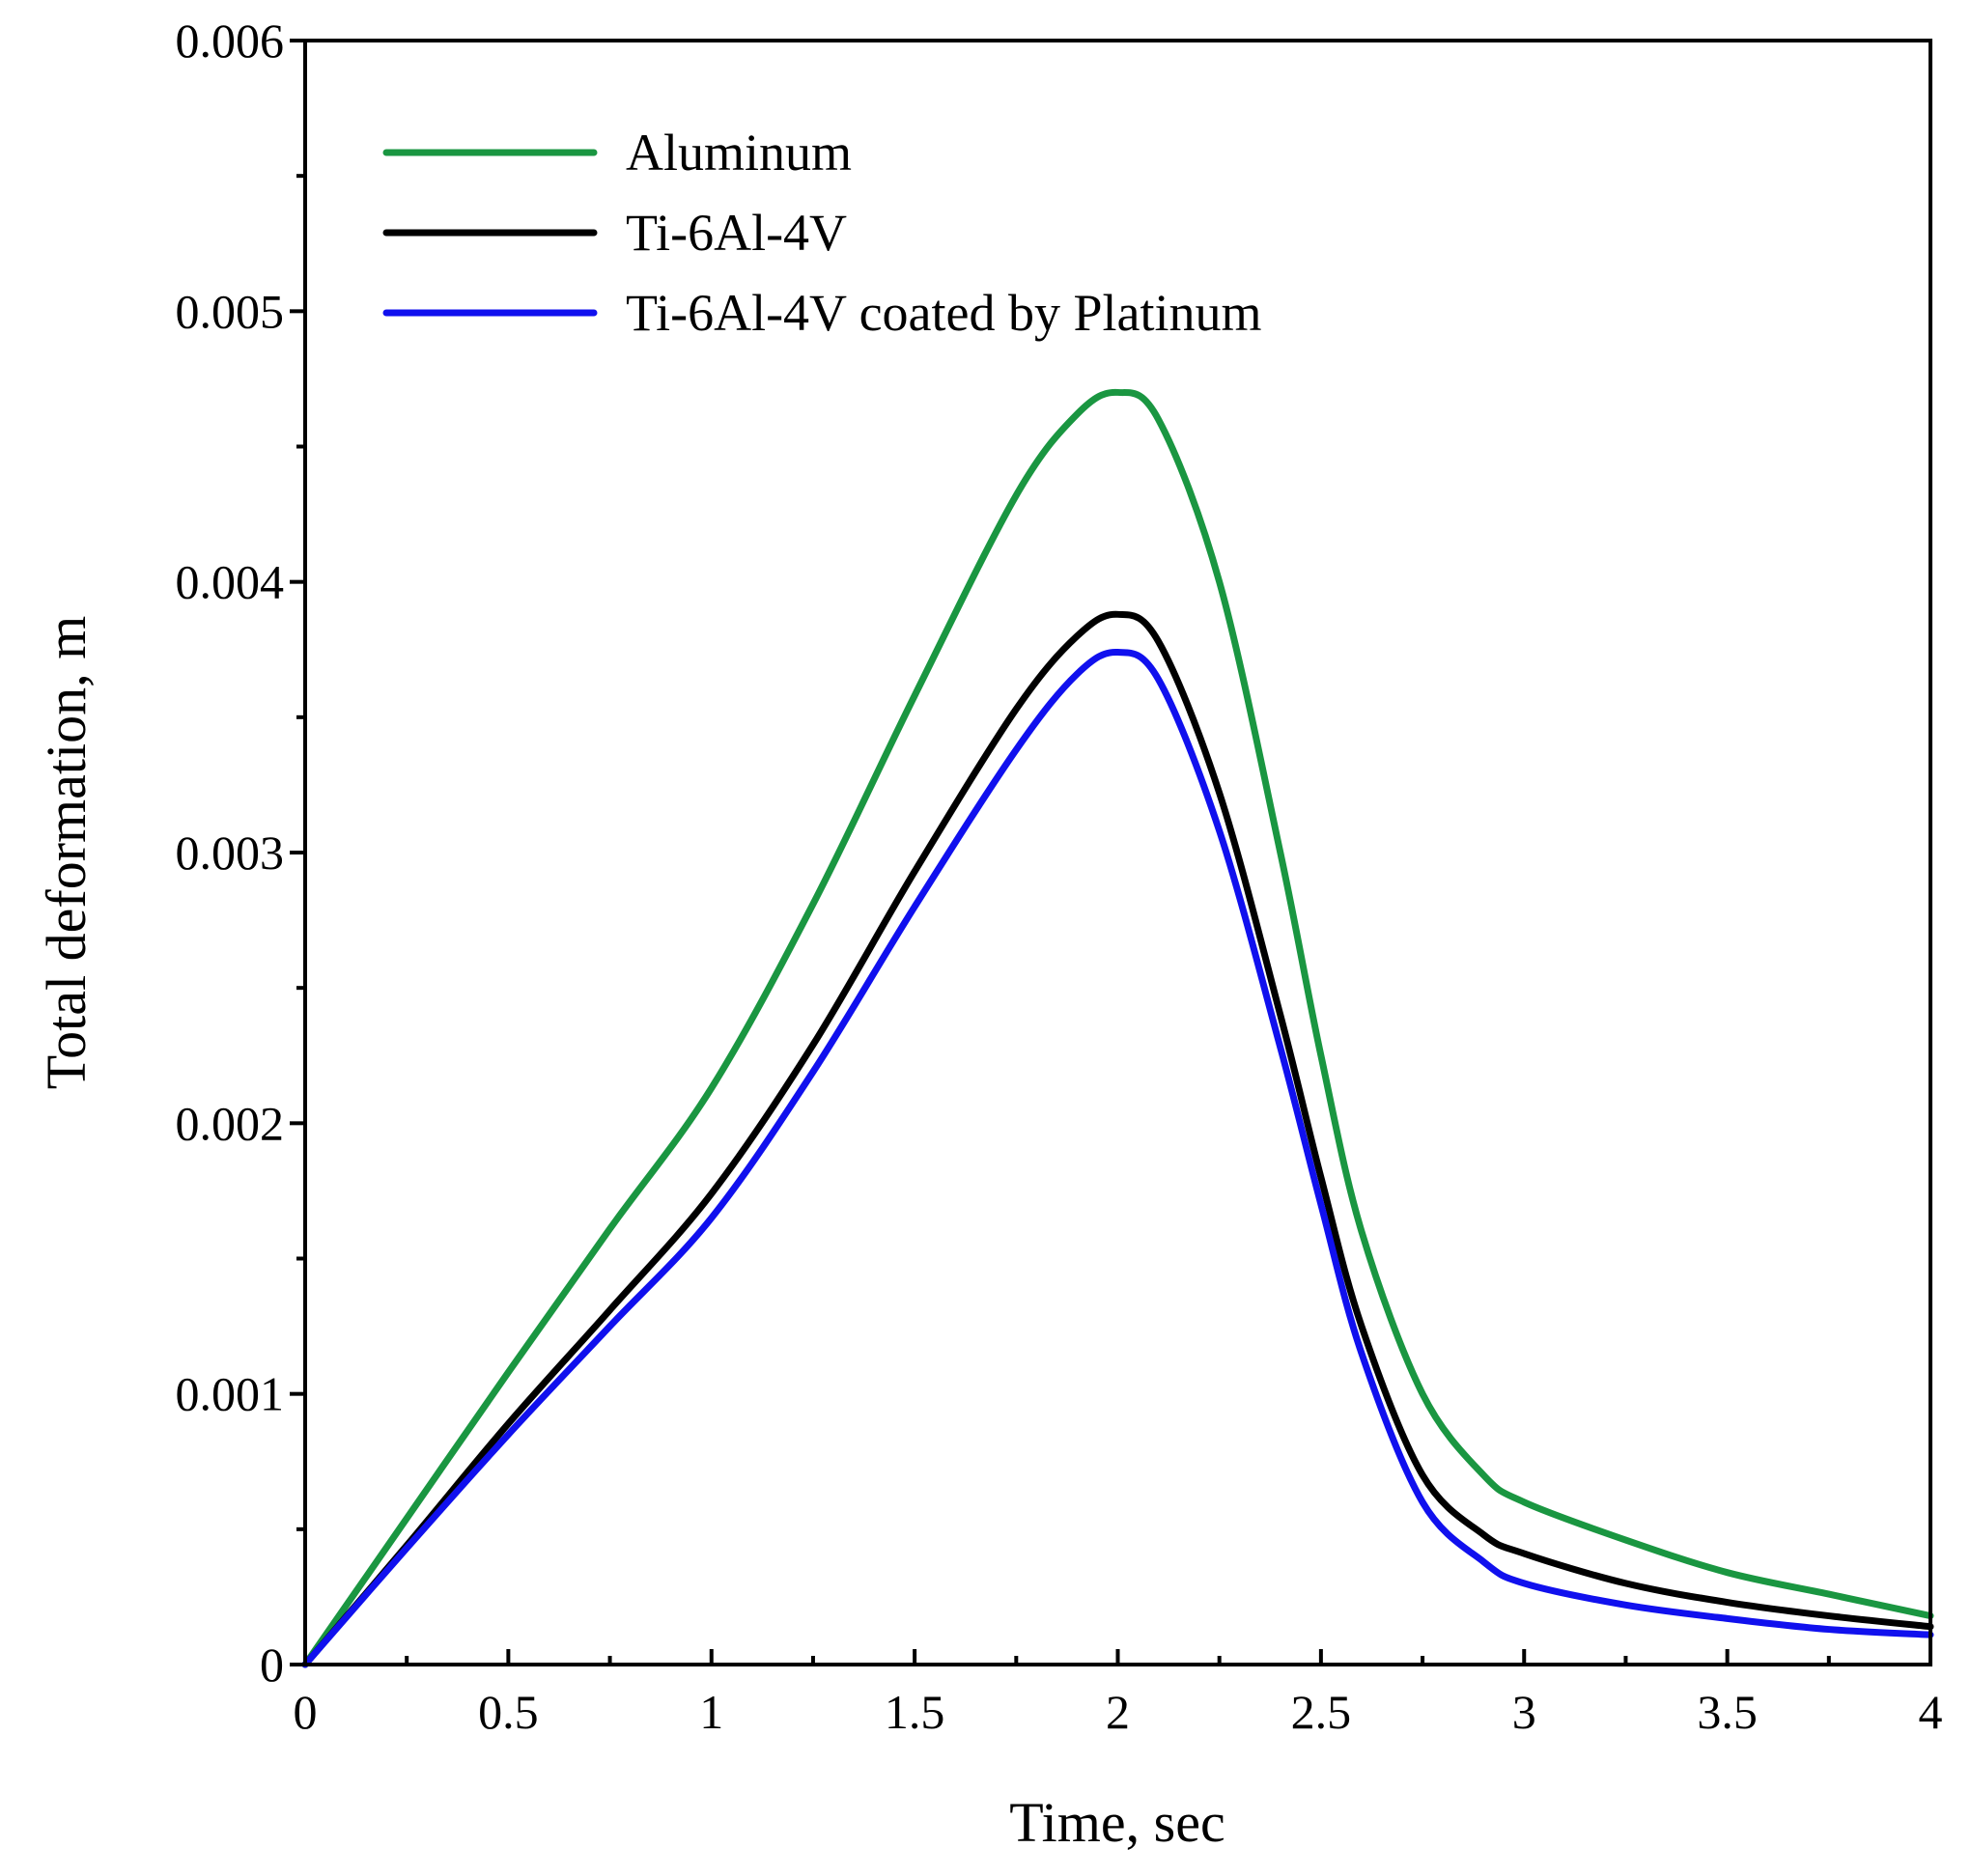 This screenshot has width=1971, height=1876. What do you see at coordinates (1727, 1712) in the screenshot?
I see `x-tick-label: 3.5` at bounding box center [1727, 1712].